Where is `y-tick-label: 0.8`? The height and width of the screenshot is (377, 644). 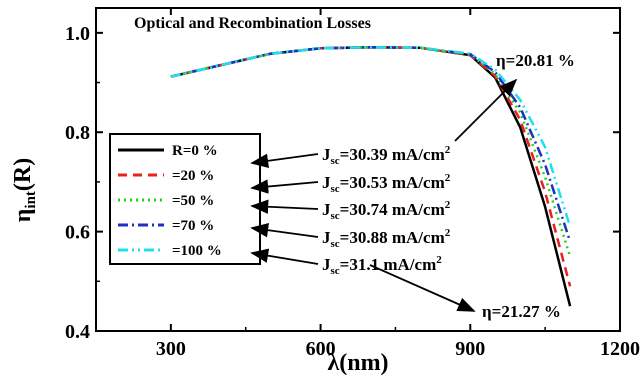 y-tick-label: 0.8 is located at coordinates (77, 133).